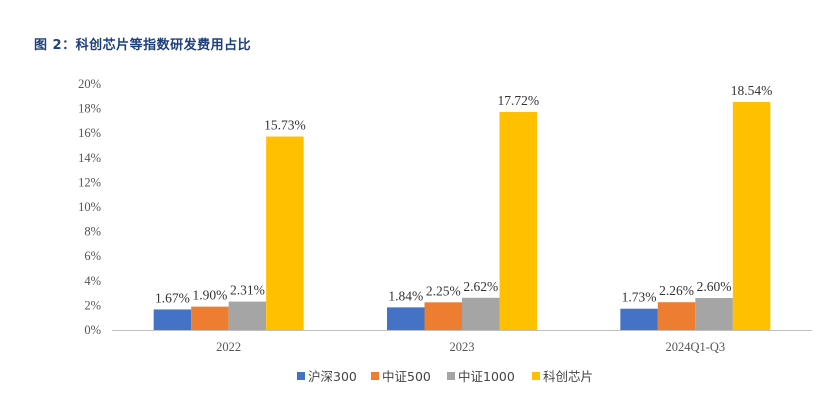  Describe the element at coordinates (752, 90) in the screenshot. I see `data-label: 18.54%` at that location.